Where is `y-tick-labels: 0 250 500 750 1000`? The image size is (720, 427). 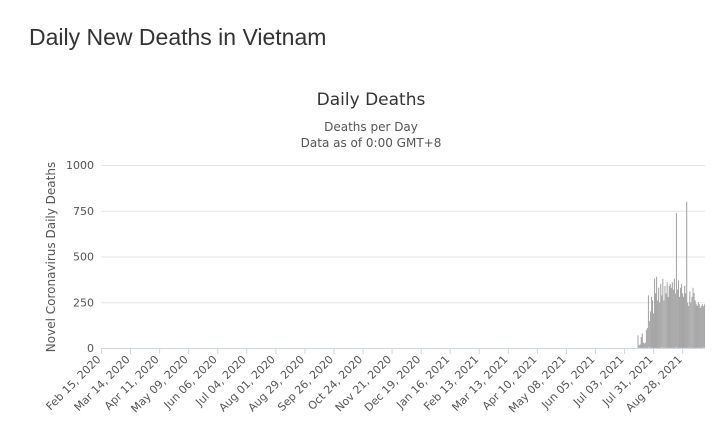 y-tick-labels: 0 250 500 750 1000 is located at coordinates (80, 257).